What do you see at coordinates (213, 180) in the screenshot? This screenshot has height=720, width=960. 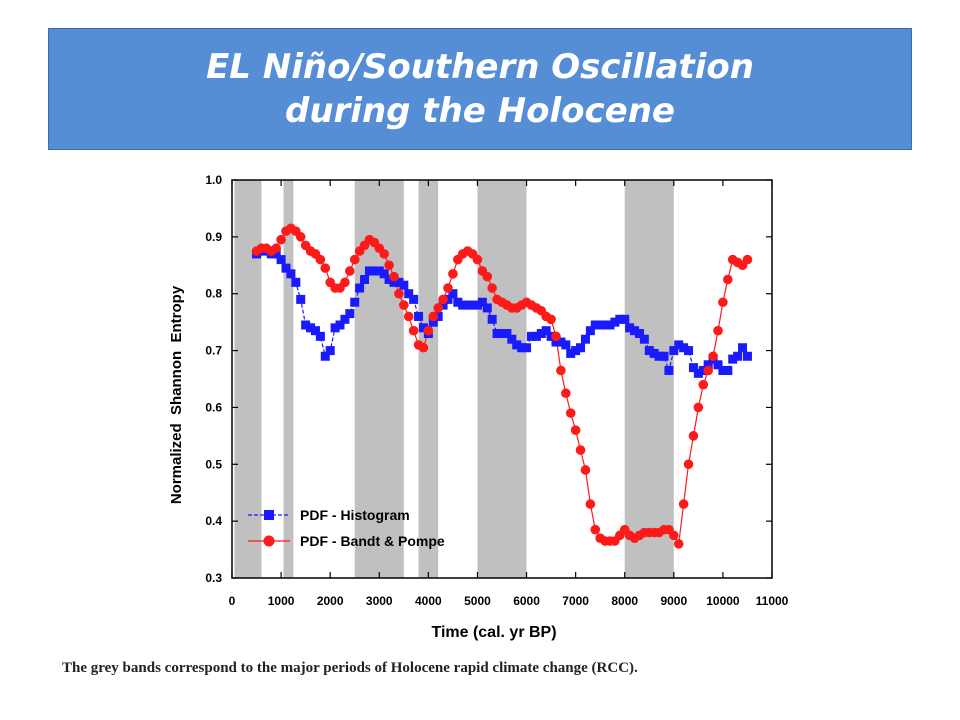 I see `y-tick-label: 1.0` at bounding box center [213, 180].